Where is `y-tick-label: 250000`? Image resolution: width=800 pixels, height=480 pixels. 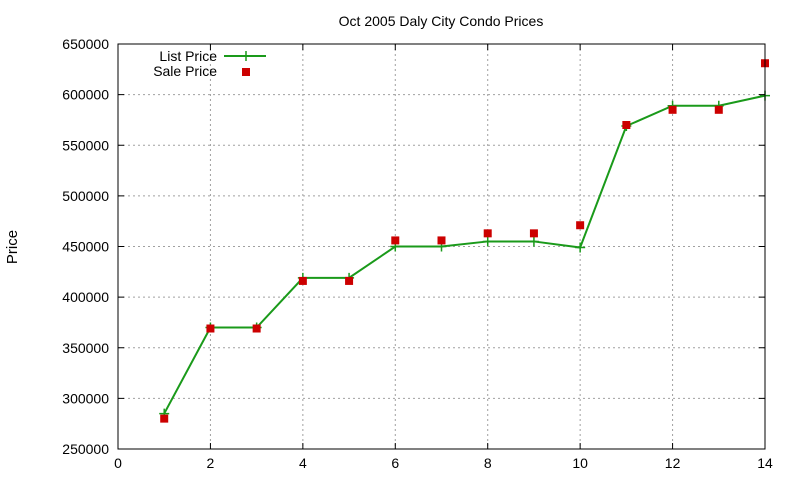 y-tick-label: 250000 is located at coordinates (85, 449).